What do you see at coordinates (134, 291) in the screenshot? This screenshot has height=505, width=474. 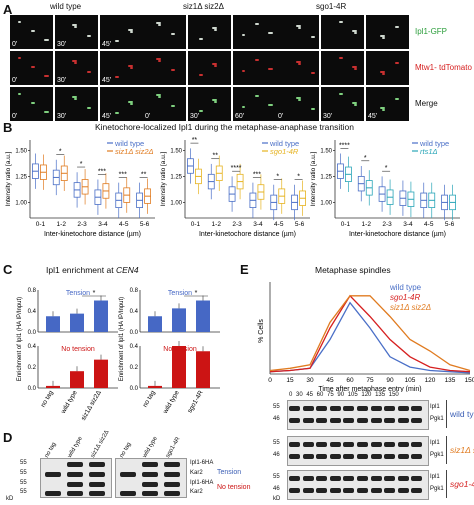 I see `y-tick-label: 0.8` at bounding box center [134, 291].